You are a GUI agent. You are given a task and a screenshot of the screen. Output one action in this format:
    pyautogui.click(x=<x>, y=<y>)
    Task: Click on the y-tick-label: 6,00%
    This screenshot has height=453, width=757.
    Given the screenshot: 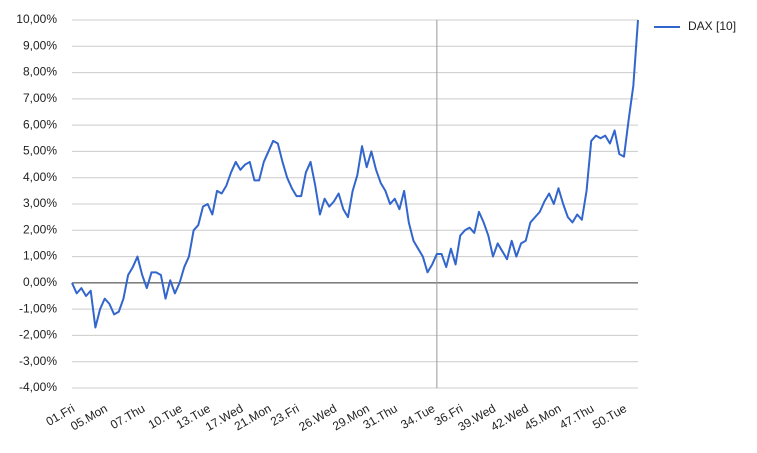 What is the action you would take?
    pyautogui.click(x=40, y=124)
    